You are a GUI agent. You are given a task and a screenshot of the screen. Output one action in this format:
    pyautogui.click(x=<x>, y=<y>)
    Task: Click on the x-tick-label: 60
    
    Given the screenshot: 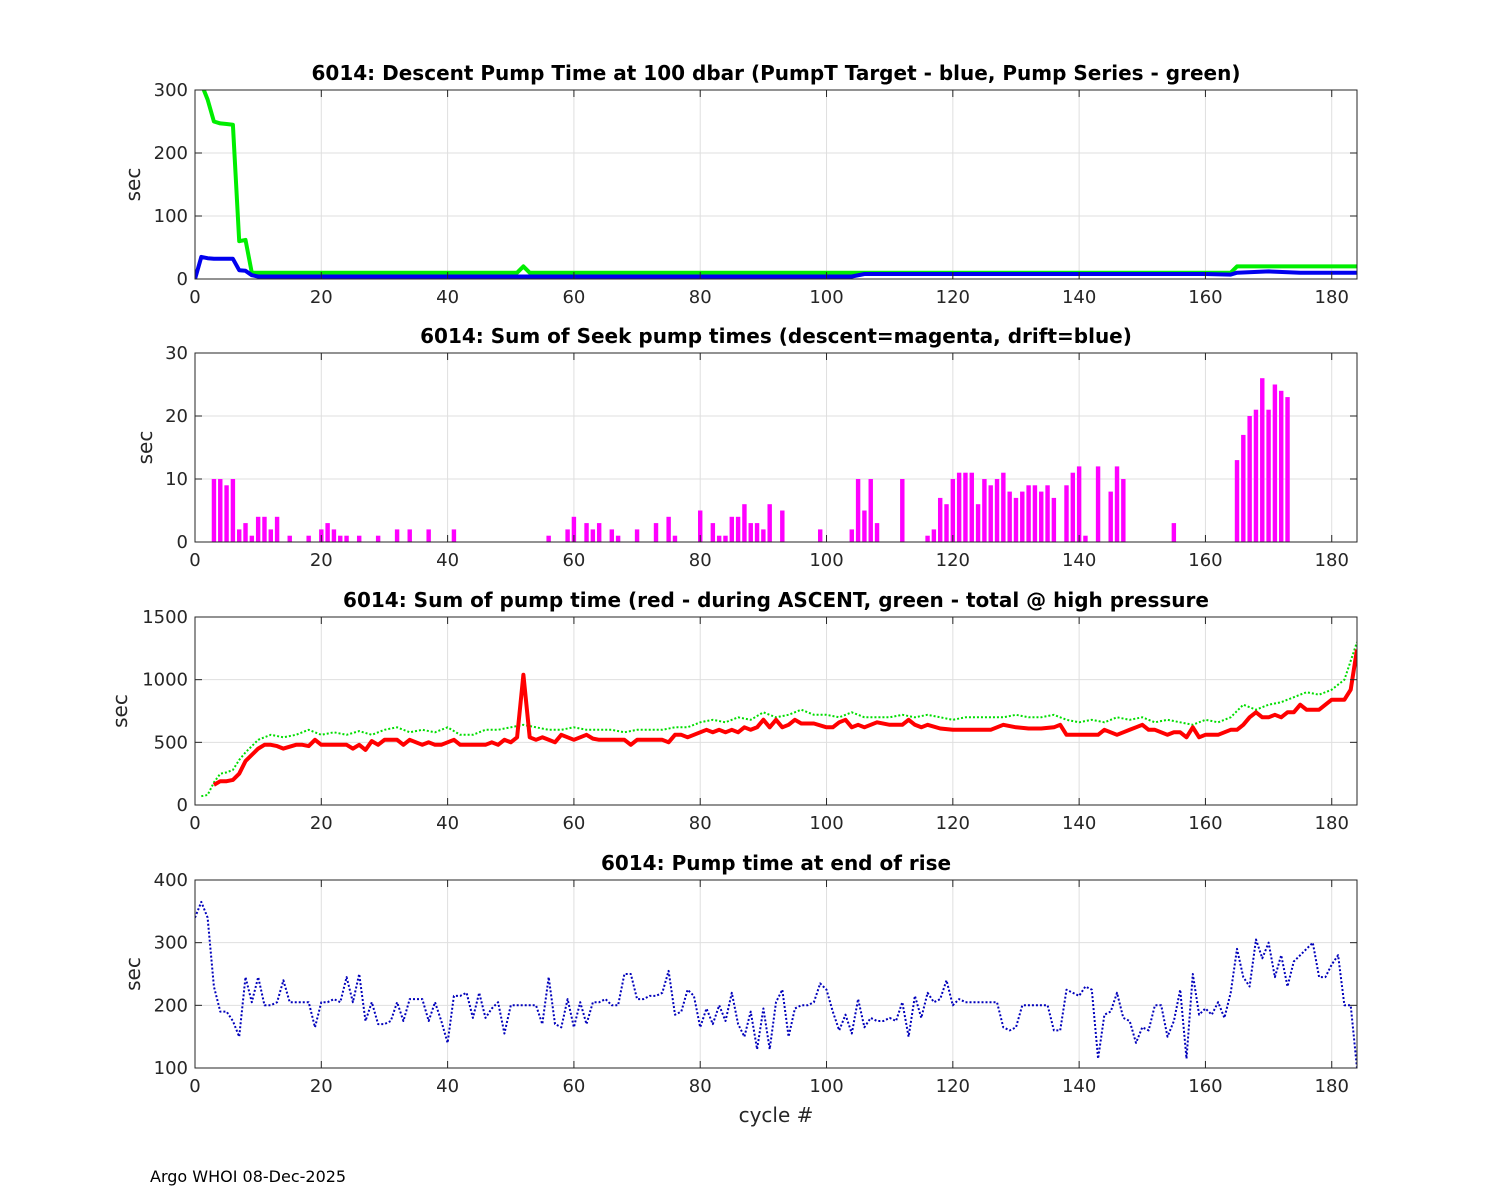 What is the action you would take?
    pyautogui.click(x=573, y=560)
    